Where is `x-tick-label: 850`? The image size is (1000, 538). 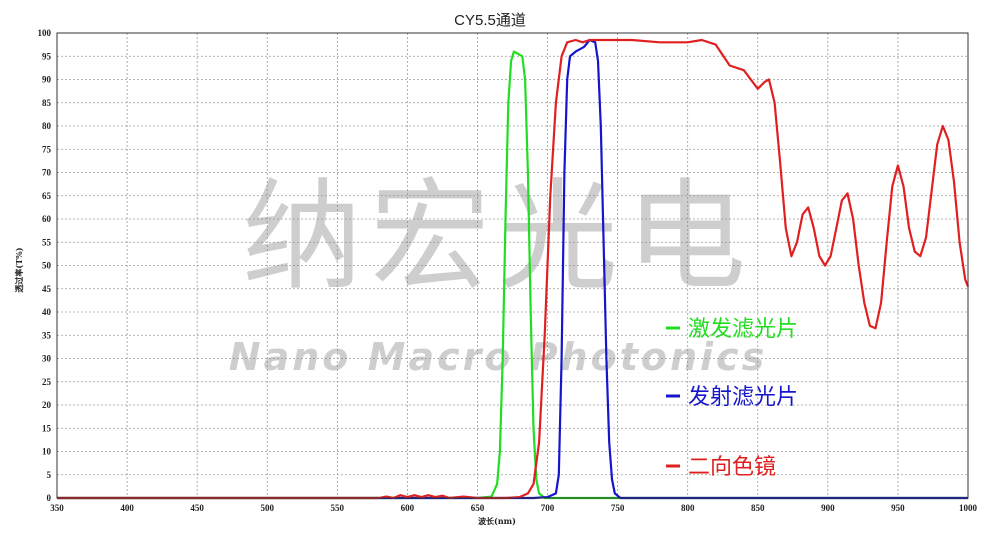
x-tick-label: 850 is located at coordinates (758, 508).